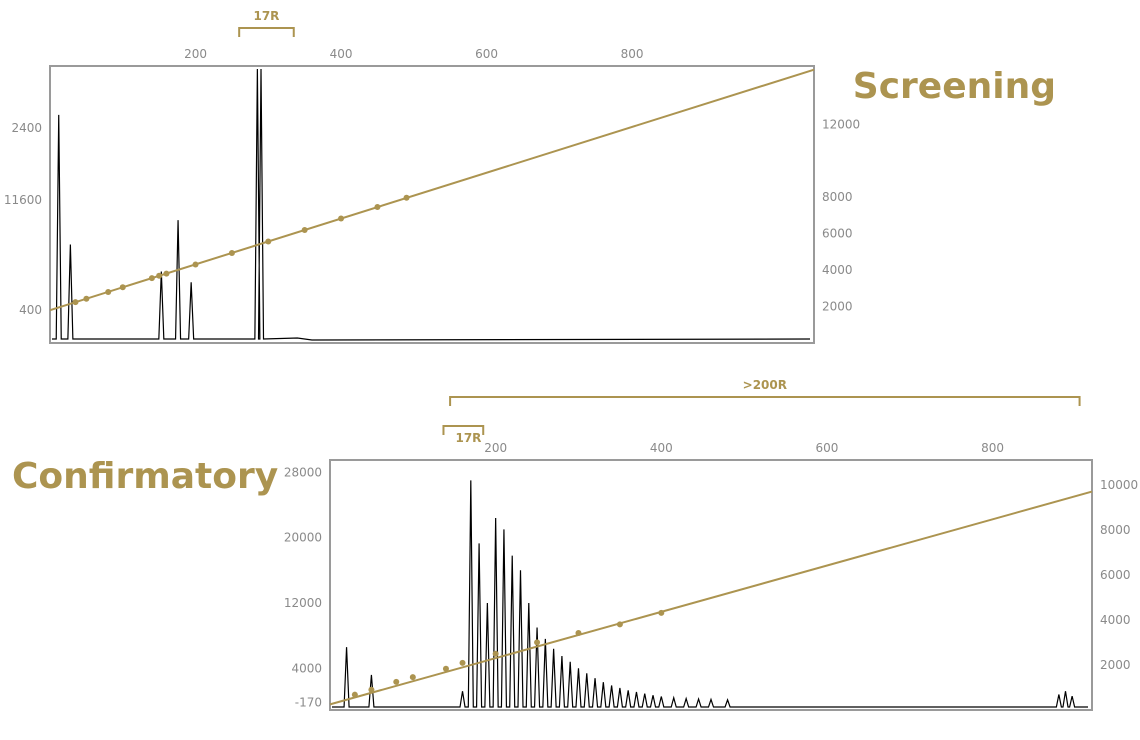 Image resolution: width=1140 pixels, height=740 pixels. I want to click on left-axis-tick-label: 2400, so click(26, 128).